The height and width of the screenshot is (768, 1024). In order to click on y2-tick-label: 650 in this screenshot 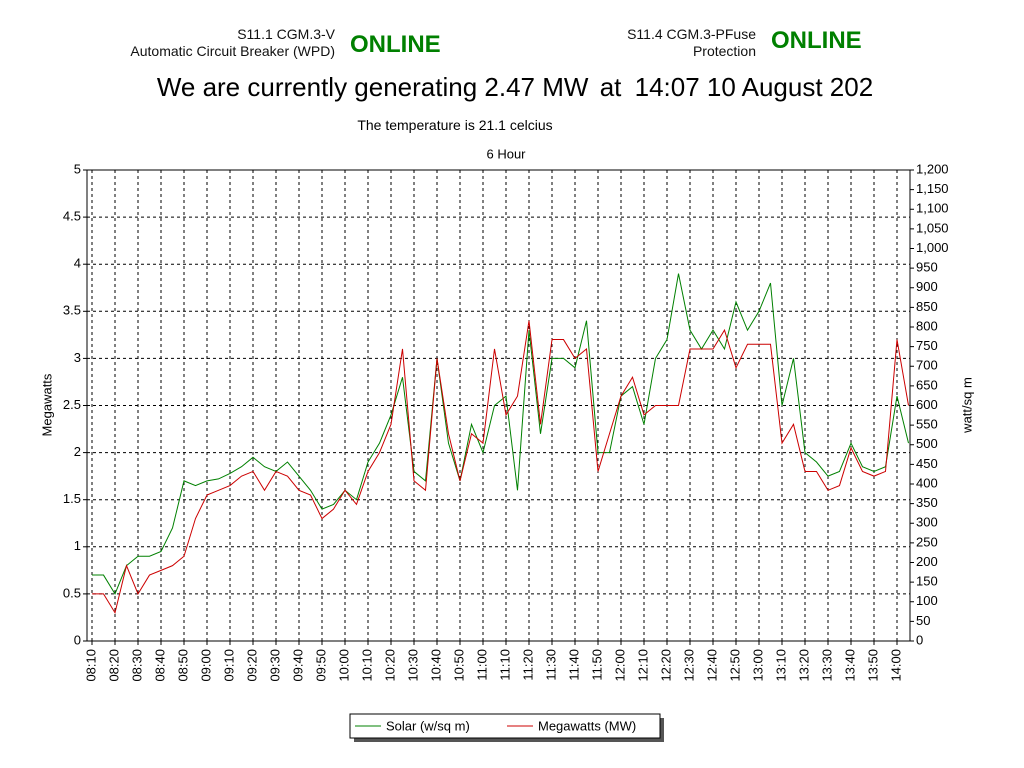, I will do `click(927, 384)`.